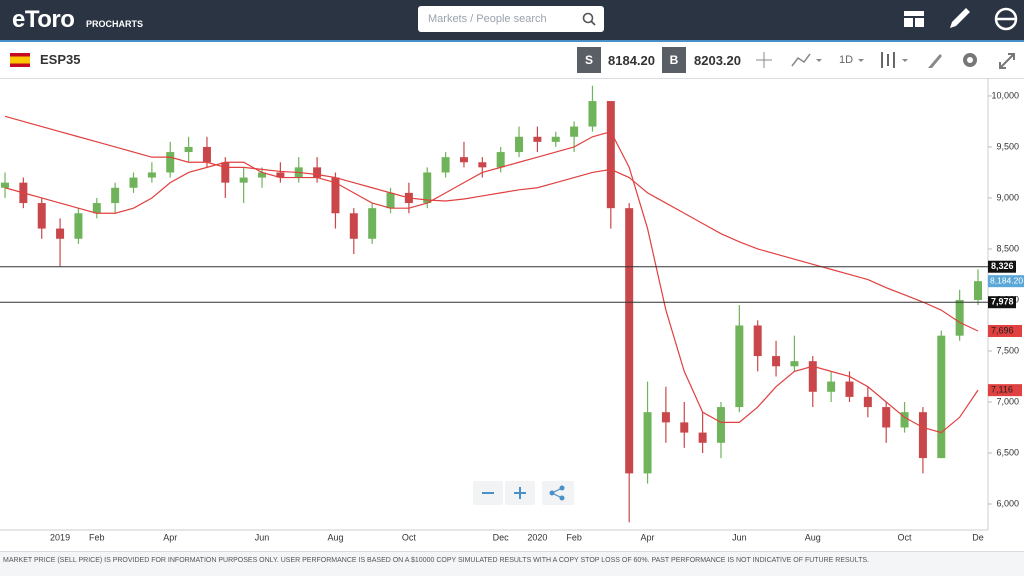  I want to click on sell-price: 8184.20, so click(631, 60).